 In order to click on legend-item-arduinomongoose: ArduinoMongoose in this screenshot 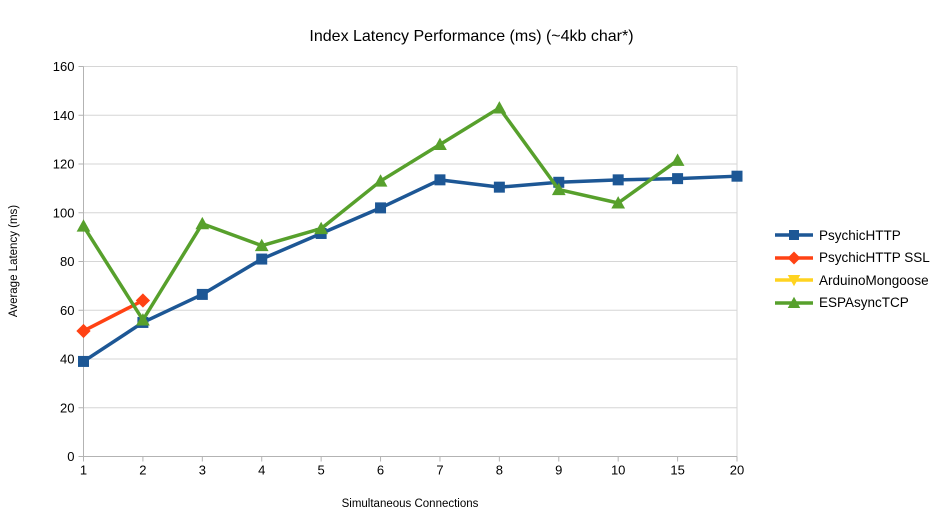, I will do `click(852, 280)`.